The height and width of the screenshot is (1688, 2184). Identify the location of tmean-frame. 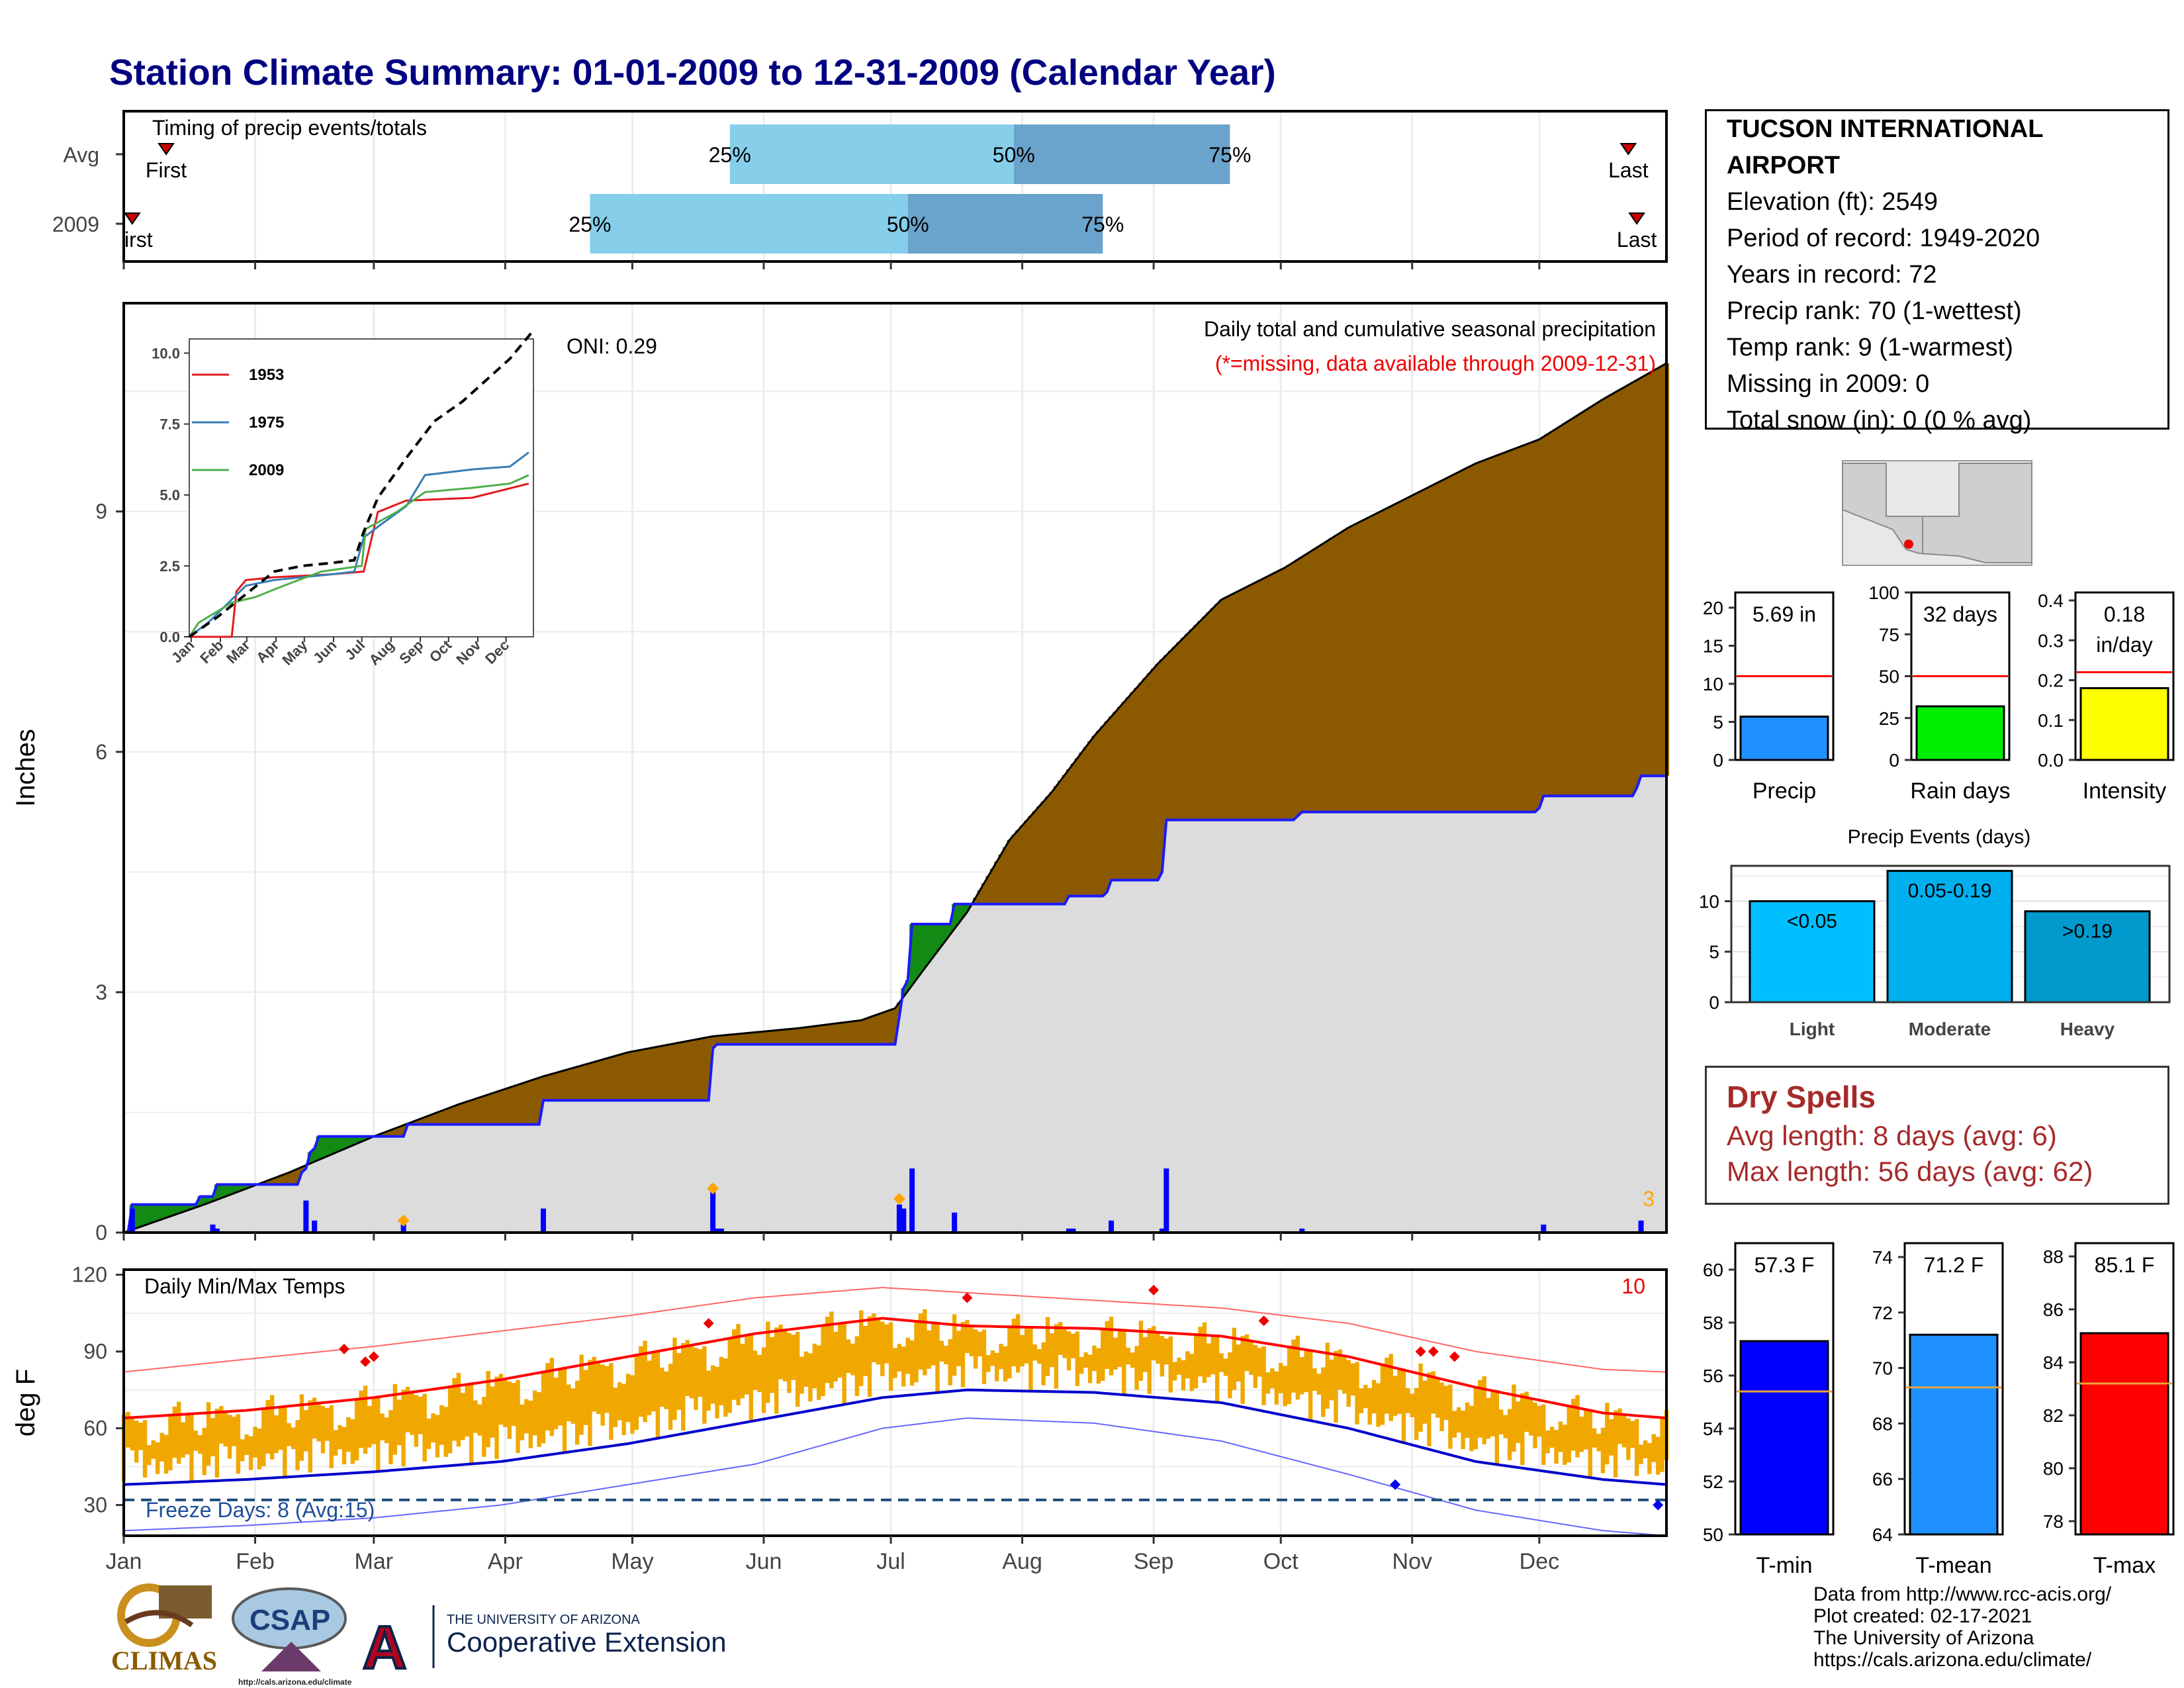
(1954, 1389).